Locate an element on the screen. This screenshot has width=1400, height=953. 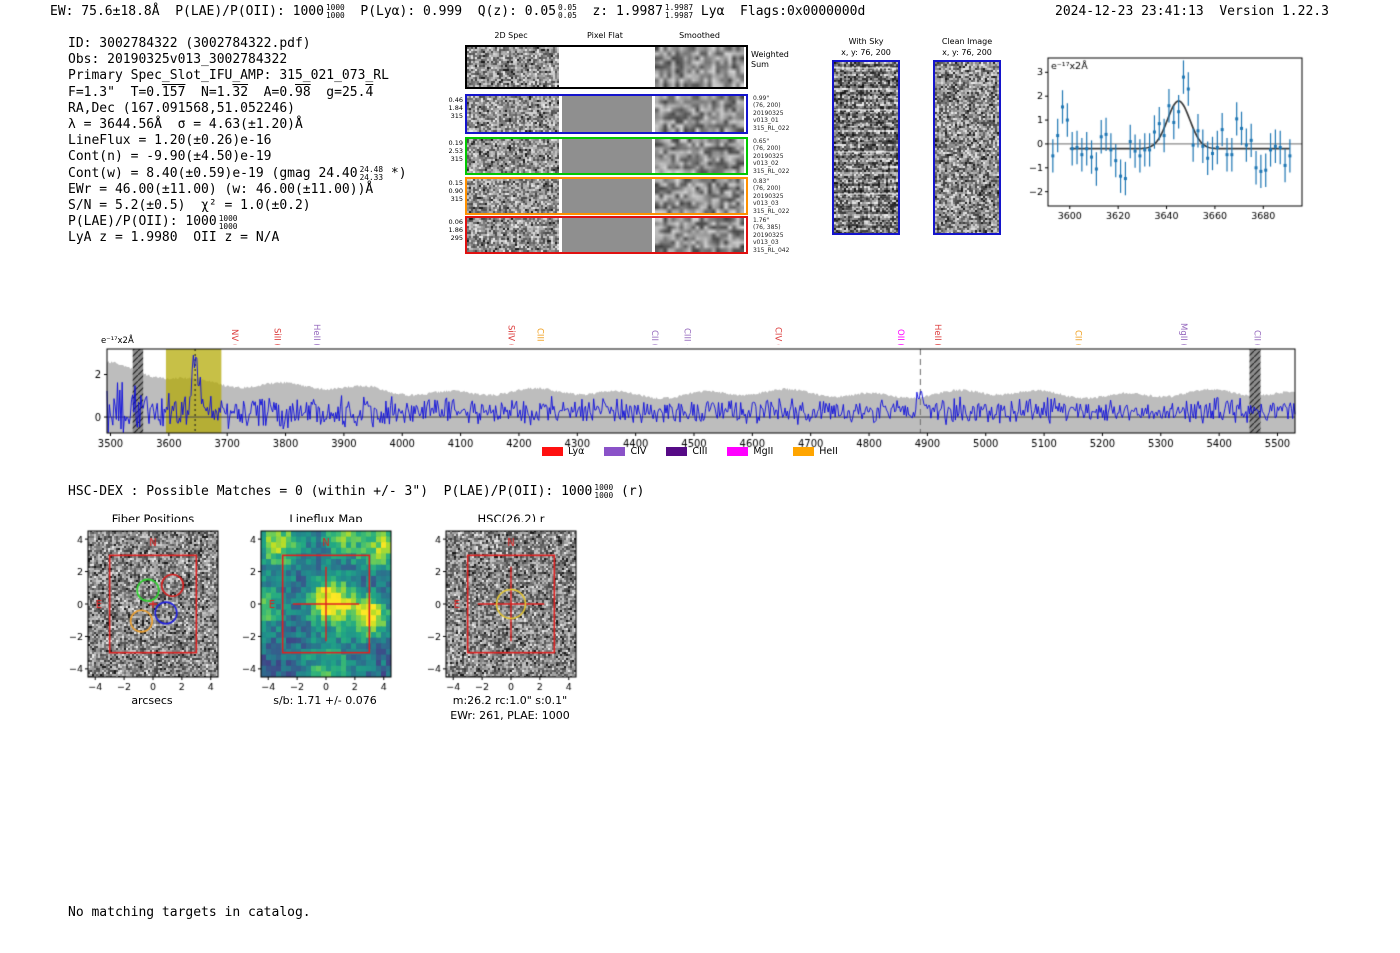
hsc-line-fraction-top: 1000 is located at coordinates (604, 488).